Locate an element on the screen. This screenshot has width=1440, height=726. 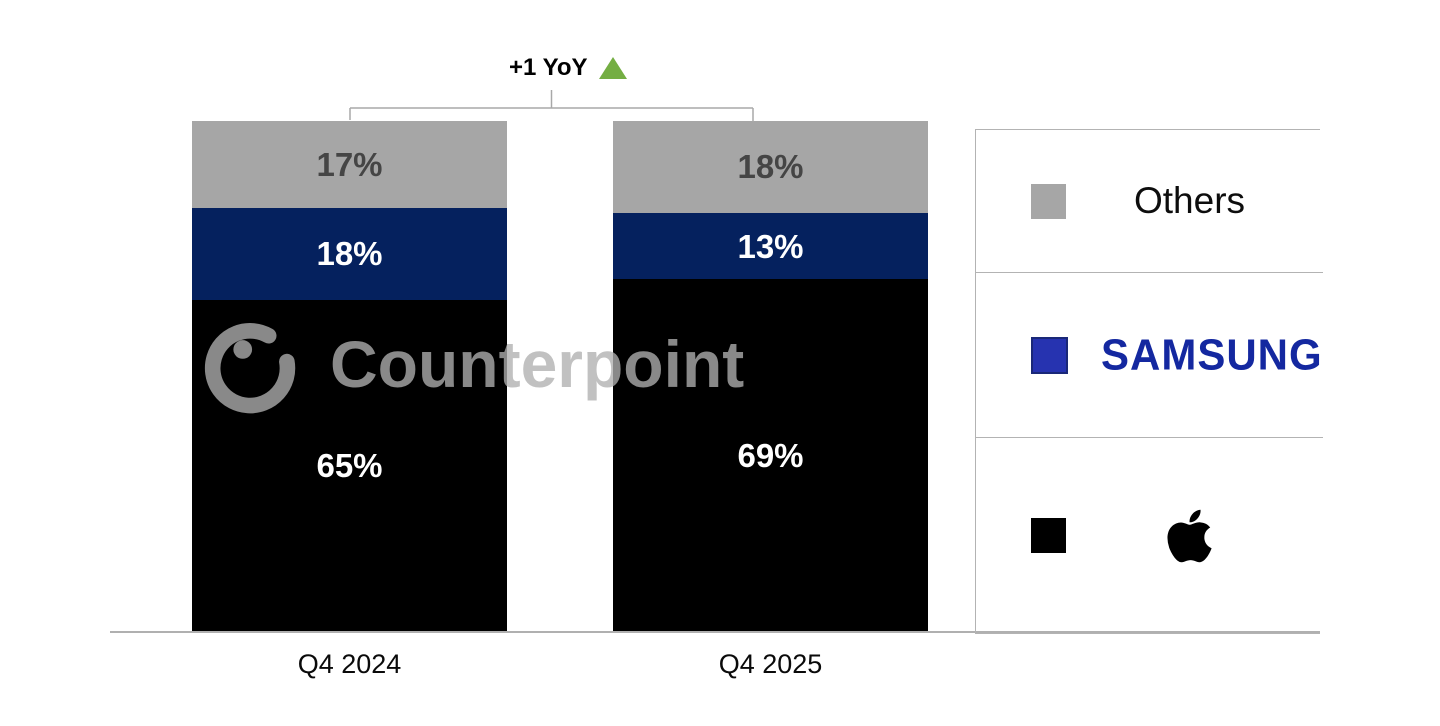
segment-value-label: 13% is located at coordinates (770, 246).